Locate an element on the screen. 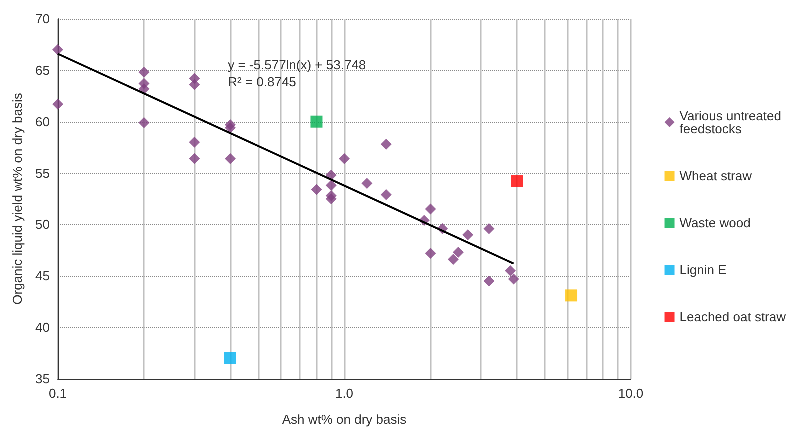 This screenshot has width=796, height=433. x-tick-label: 0.1 is located at coordinates (58, 393).